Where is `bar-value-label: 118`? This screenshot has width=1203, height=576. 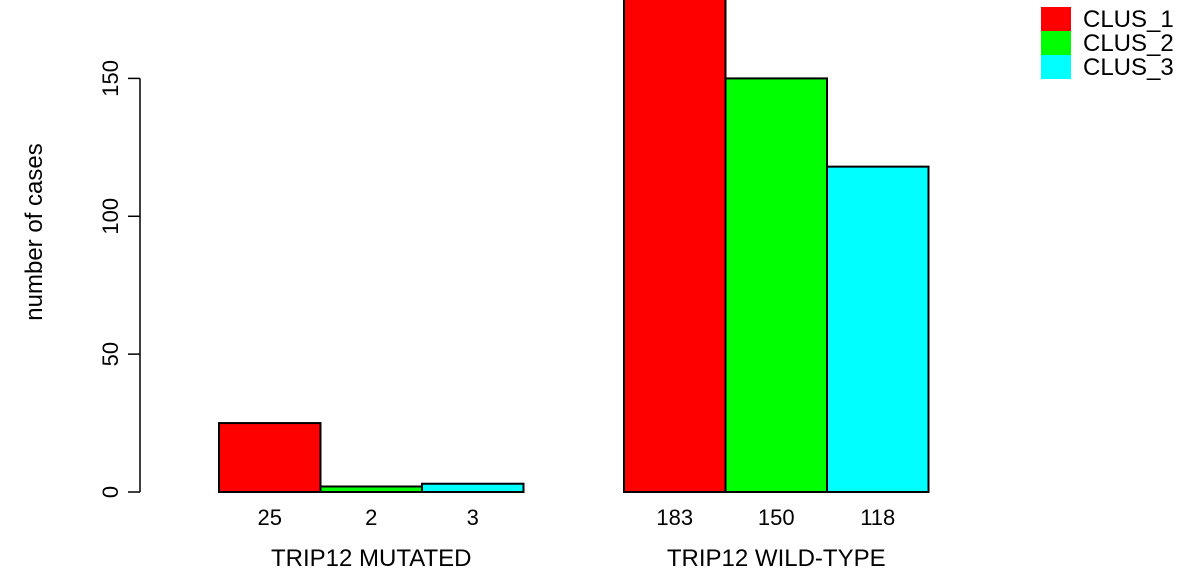
bar-value-label: 118 is located at coordinates (877, 517).